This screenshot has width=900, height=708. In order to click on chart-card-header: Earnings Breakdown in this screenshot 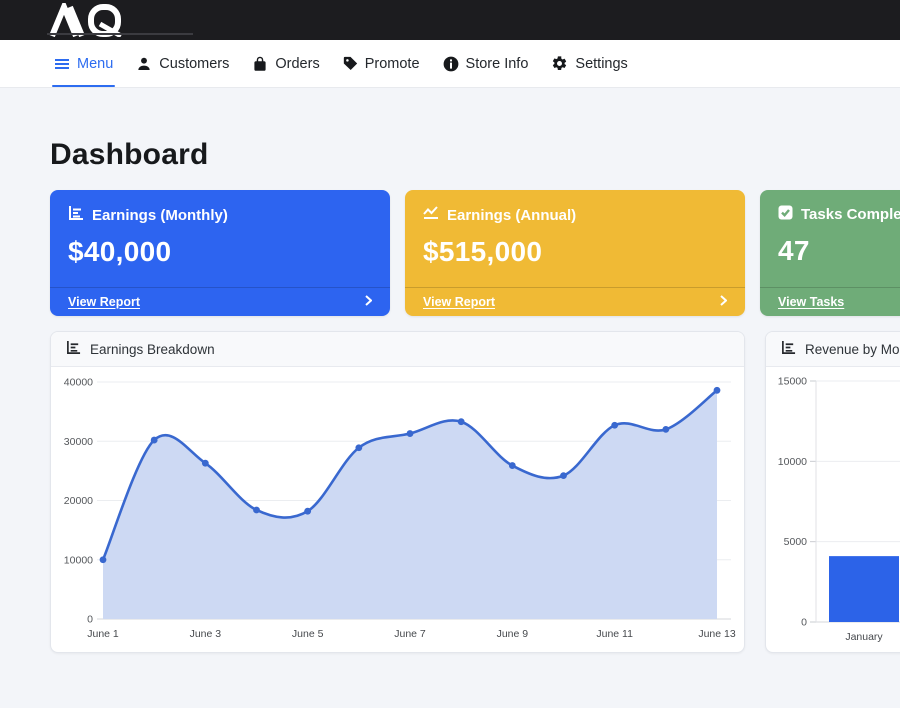, I will do `click(397, 349)`.